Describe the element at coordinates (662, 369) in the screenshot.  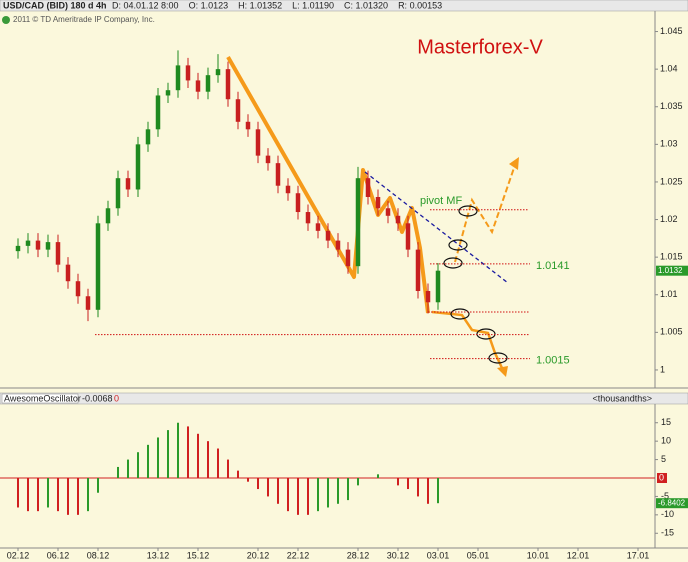
I see `y-tick-label: 1` at that location.